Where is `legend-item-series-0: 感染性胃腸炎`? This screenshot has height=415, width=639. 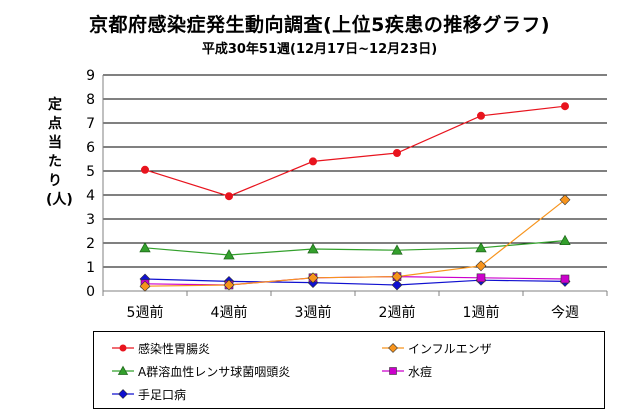
legend-item-series-0: 感染性胃腸炎 is located at coordinates (161, 348).